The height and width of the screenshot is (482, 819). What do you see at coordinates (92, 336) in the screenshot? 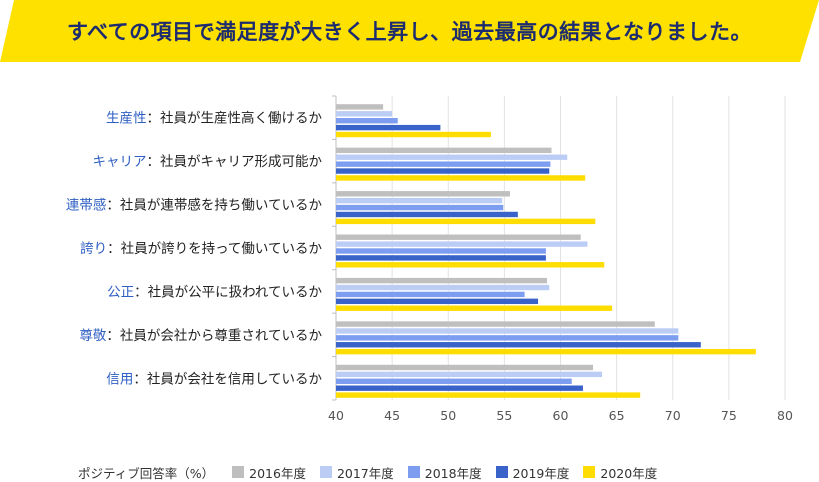
I see `category-key: 尊敬` at bounding box center [92, 336].